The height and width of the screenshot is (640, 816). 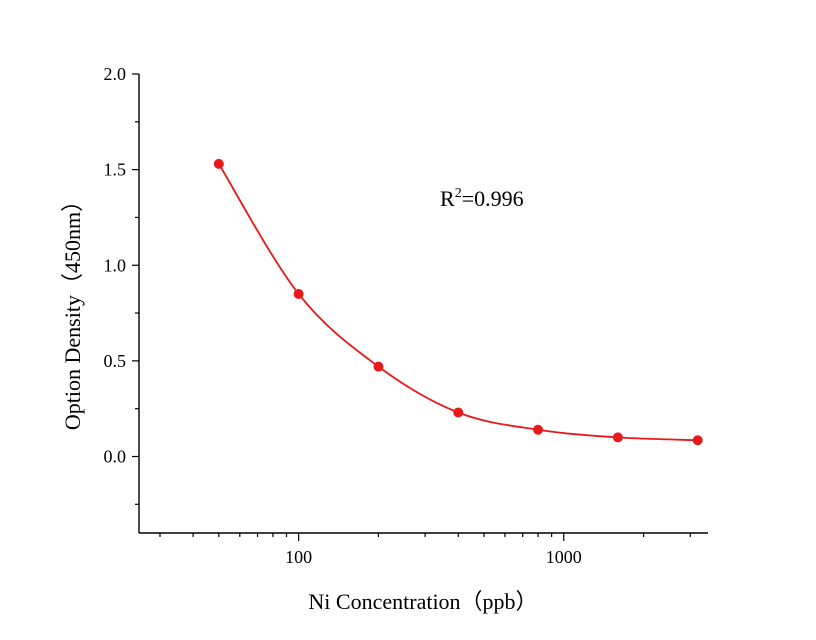 I want to click on r-squared-base: R, so click(x=447, y=198).